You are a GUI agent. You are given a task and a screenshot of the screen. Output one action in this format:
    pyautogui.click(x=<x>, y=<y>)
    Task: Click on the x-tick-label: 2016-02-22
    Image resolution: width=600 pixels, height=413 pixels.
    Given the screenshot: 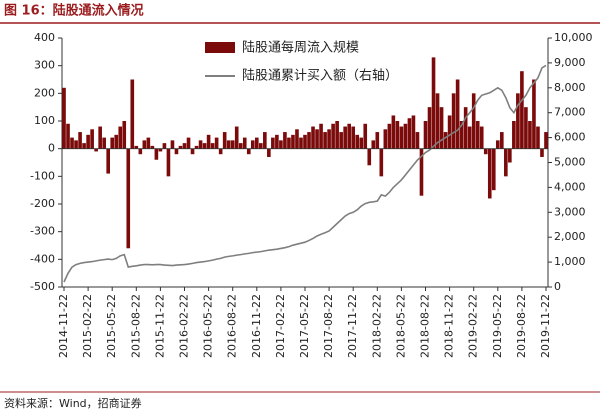 What is the action you would take?
    pyautogui.click(x=184, y=326)
    